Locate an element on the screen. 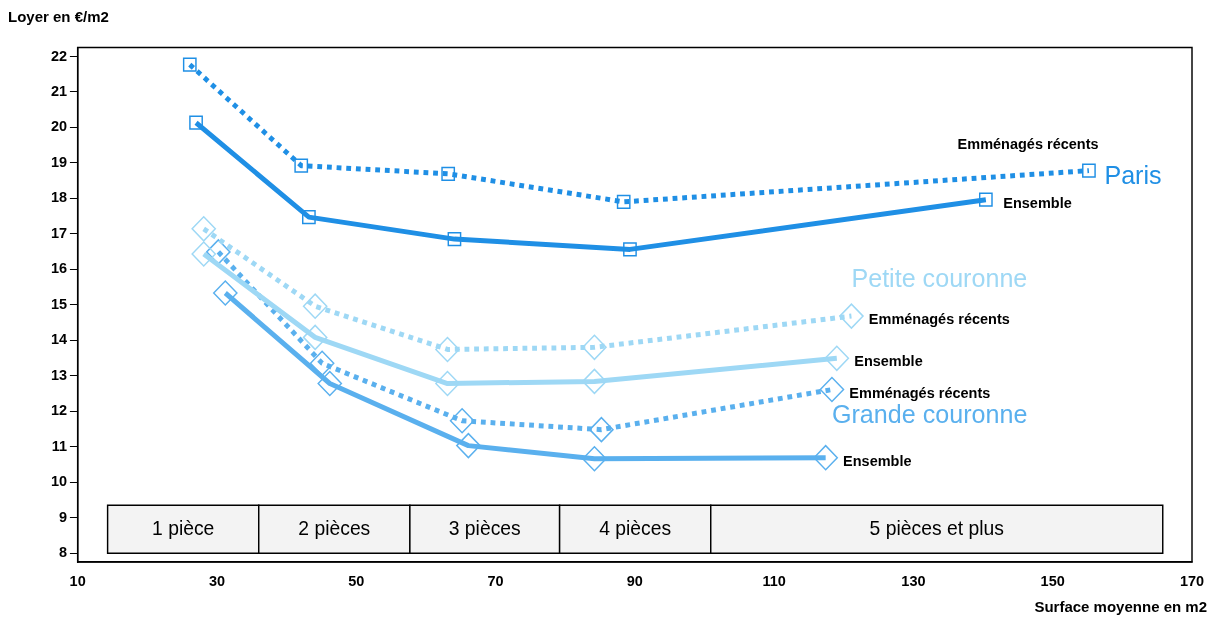 The height and width of the screenshot is (640, 1215). band-label: 3 pièces is located at coordinates (484, 527).